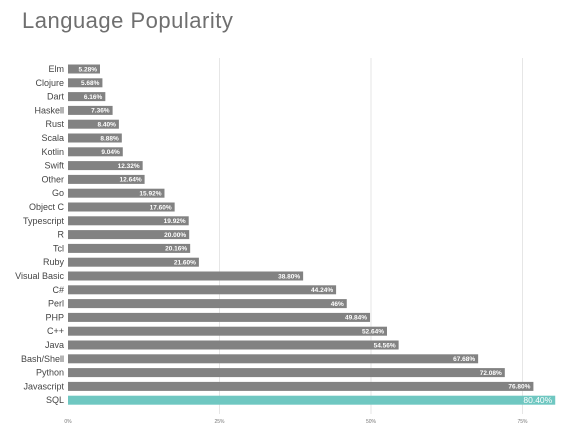  What do you see at coordinates (150, 194) in the screenshot?
I see `value-label: 15.92%` at bounding box center [150, 194].